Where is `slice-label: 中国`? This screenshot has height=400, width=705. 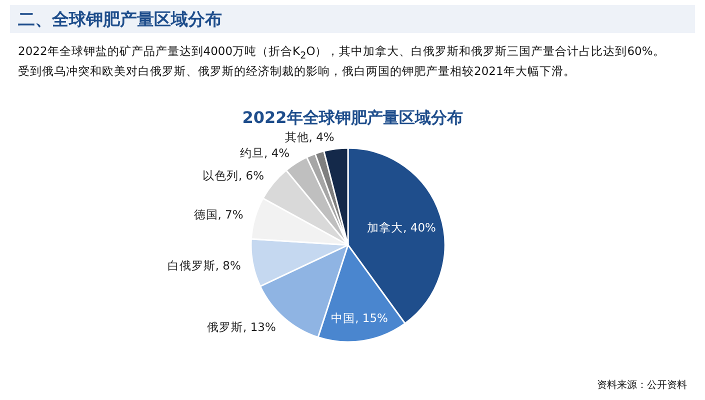
slice-label: 中国 is located at coordinates (343, 317).